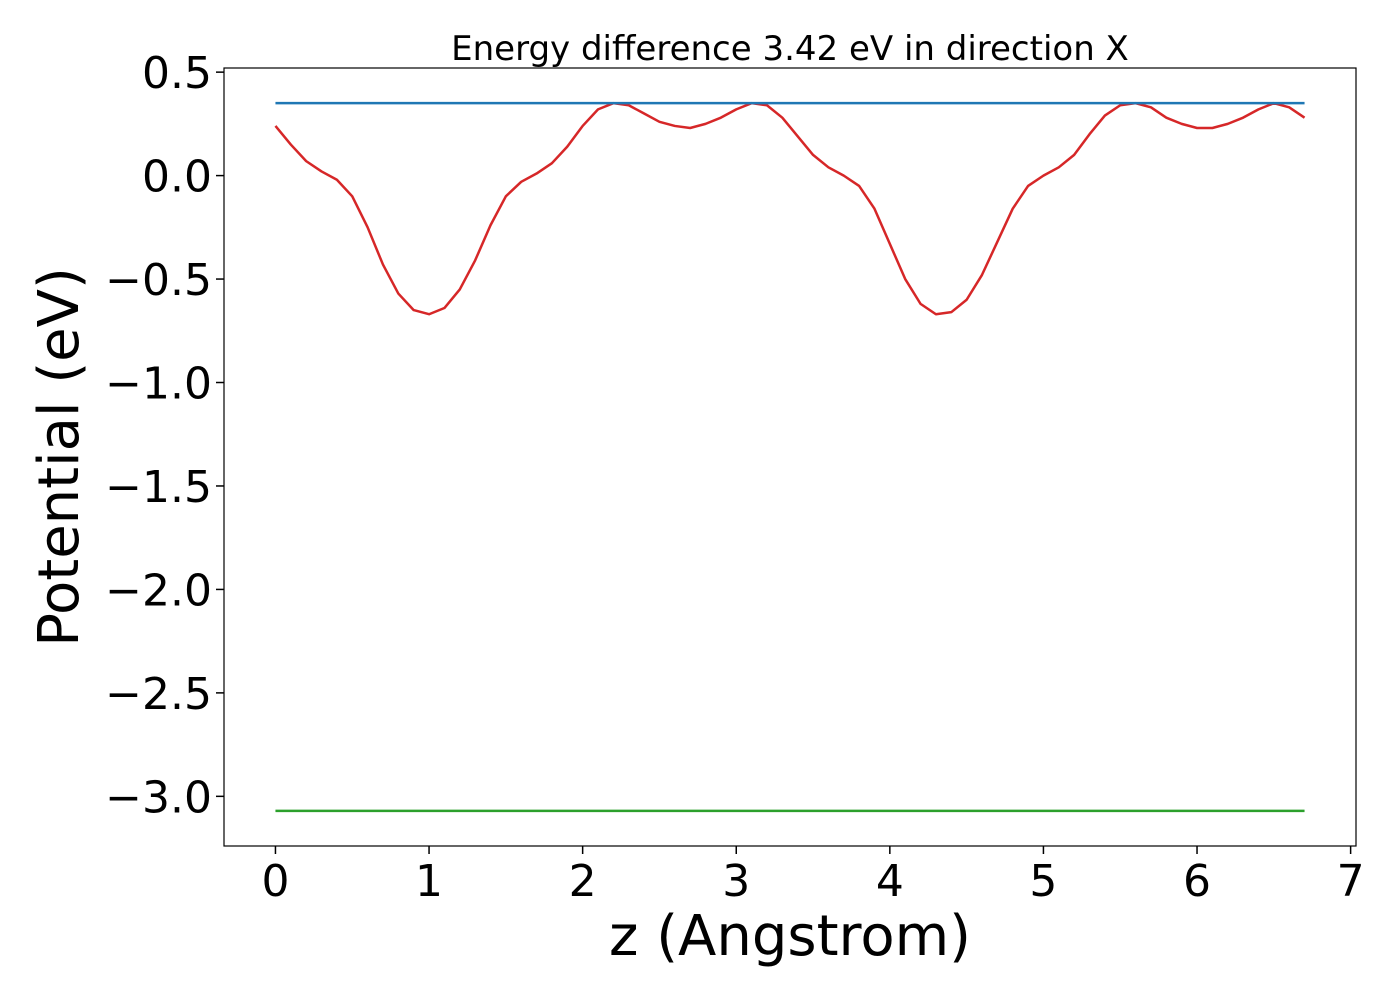  I want to click on x-tick-label: 1, so click(429, 881).